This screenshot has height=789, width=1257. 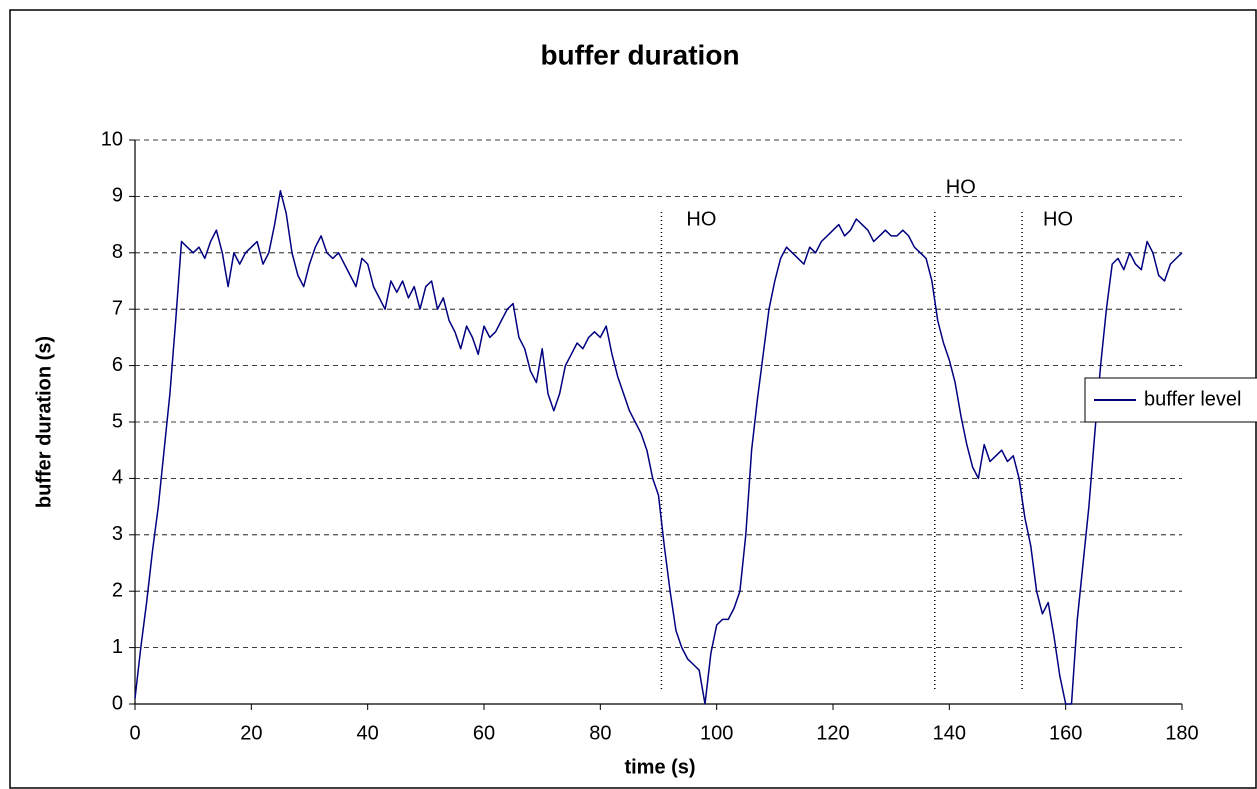 I want to click on x-tick-label: 20, so click(x=251, y=733).